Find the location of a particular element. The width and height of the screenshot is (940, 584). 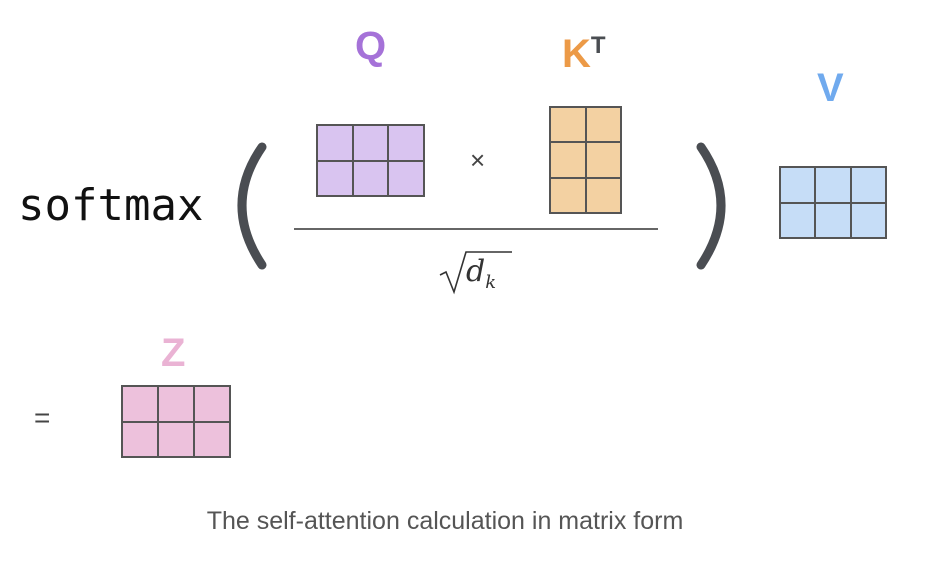

right-parenthesis is located at coordinates (711, 206).